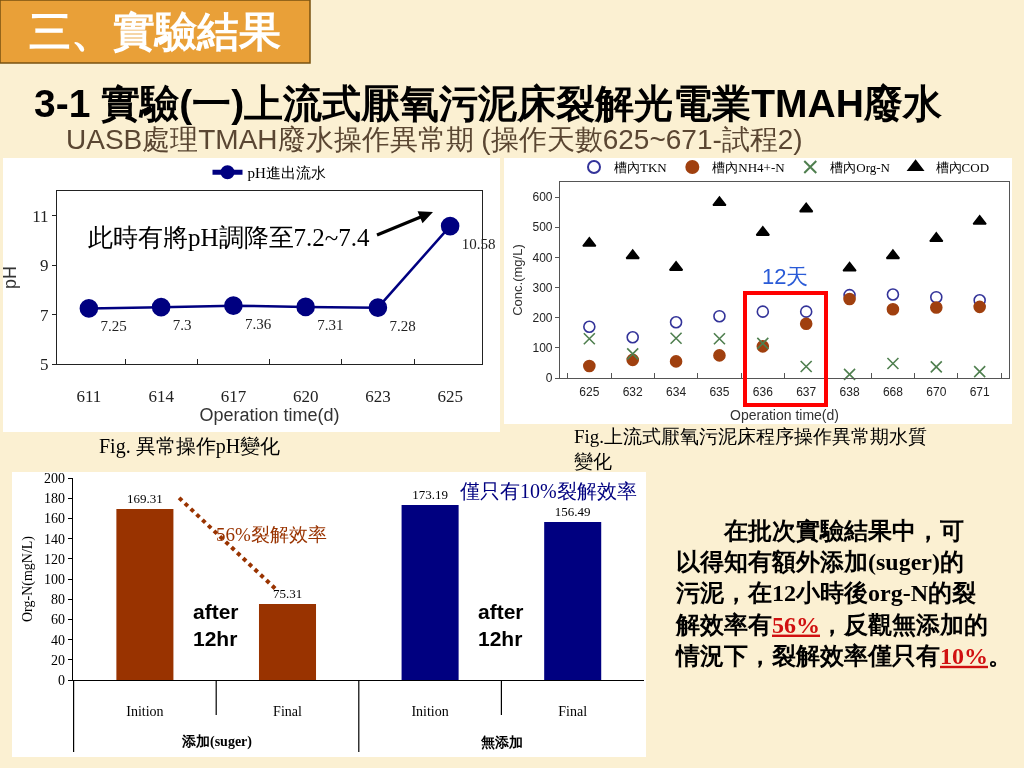 This screenshot has width=1024, height=768. I want to click on legend-label: 槽內Org-N, so click(860, 168).